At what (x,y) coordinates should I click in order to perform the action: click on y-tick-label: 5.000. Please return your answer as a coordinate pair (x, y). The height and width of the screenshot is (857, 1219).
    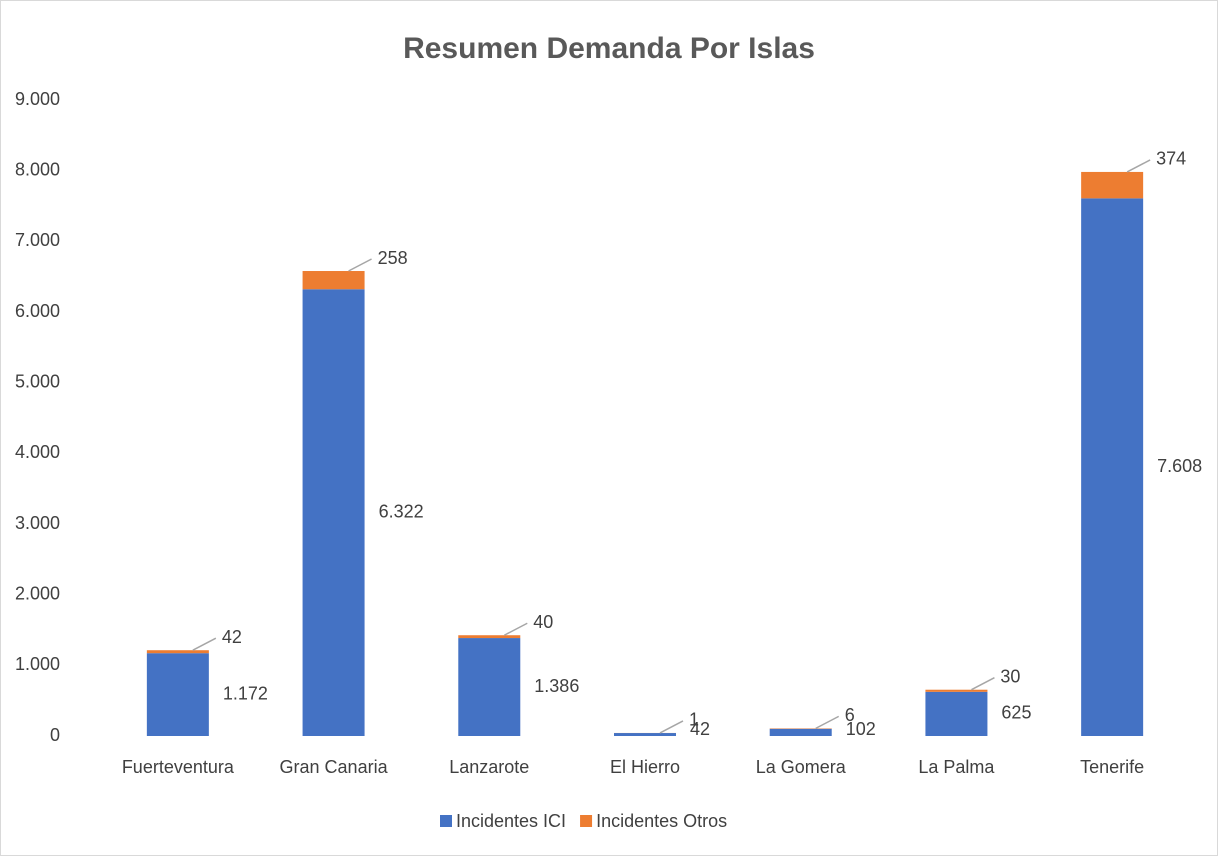
    Looking at the image, I should click on (37, 381).